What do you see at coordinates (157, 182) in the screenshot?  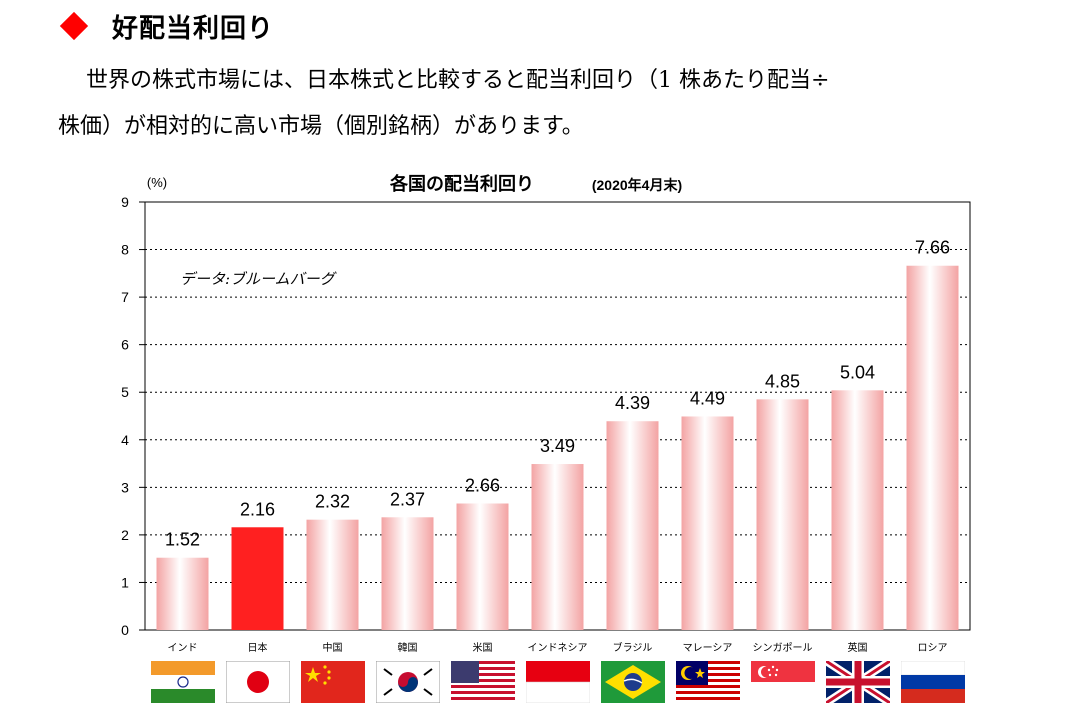 I see `y-axis-label: (%)` at bounding box center [157, 182].